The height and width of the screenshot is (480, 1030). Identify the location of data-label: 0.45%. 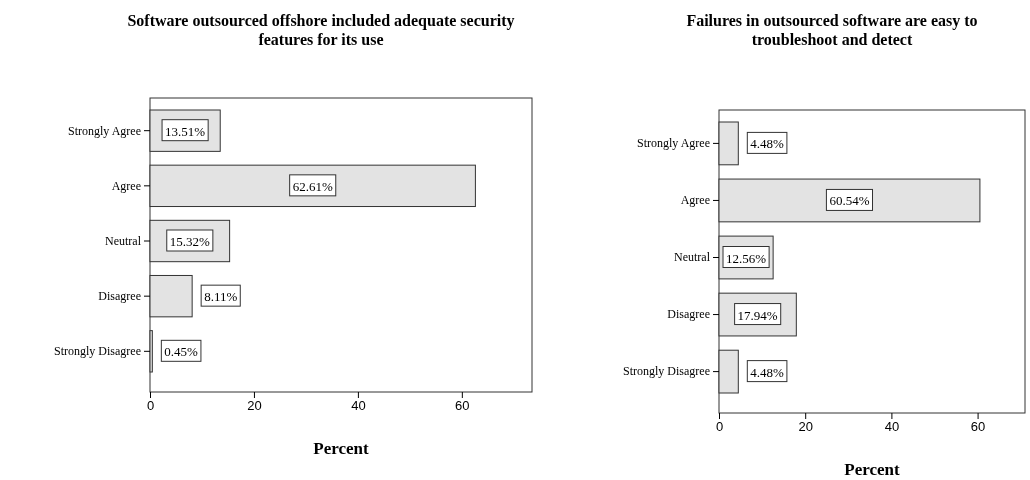
(181, 352).